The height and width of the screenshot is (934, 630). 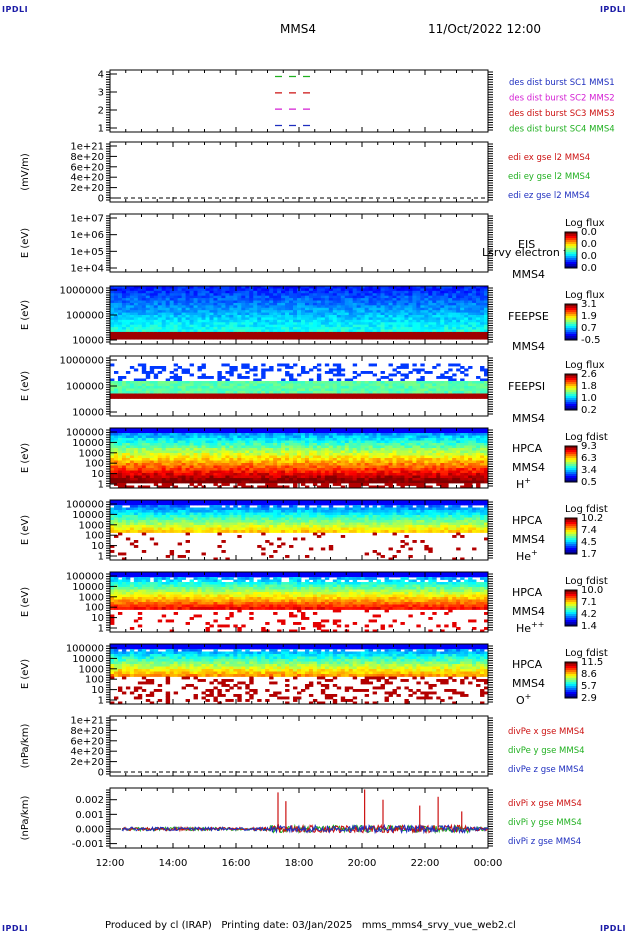 I want to click on des-dist-burst-ytick-label: 3, so click(x=101, y=93).